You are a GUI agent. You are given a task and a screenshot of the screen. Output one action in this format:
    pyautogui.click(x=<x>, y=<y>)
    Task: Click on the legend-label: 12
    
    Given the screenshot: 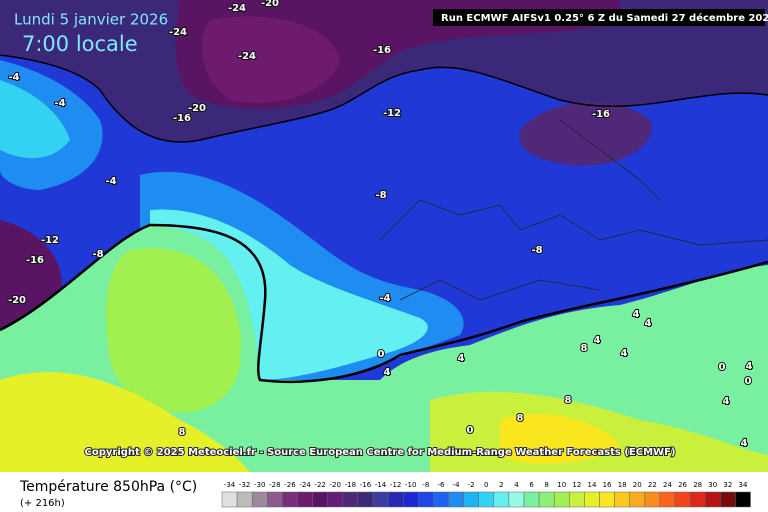 What is the action you would take?
    pyautogui.click(x=576, y=485)
    